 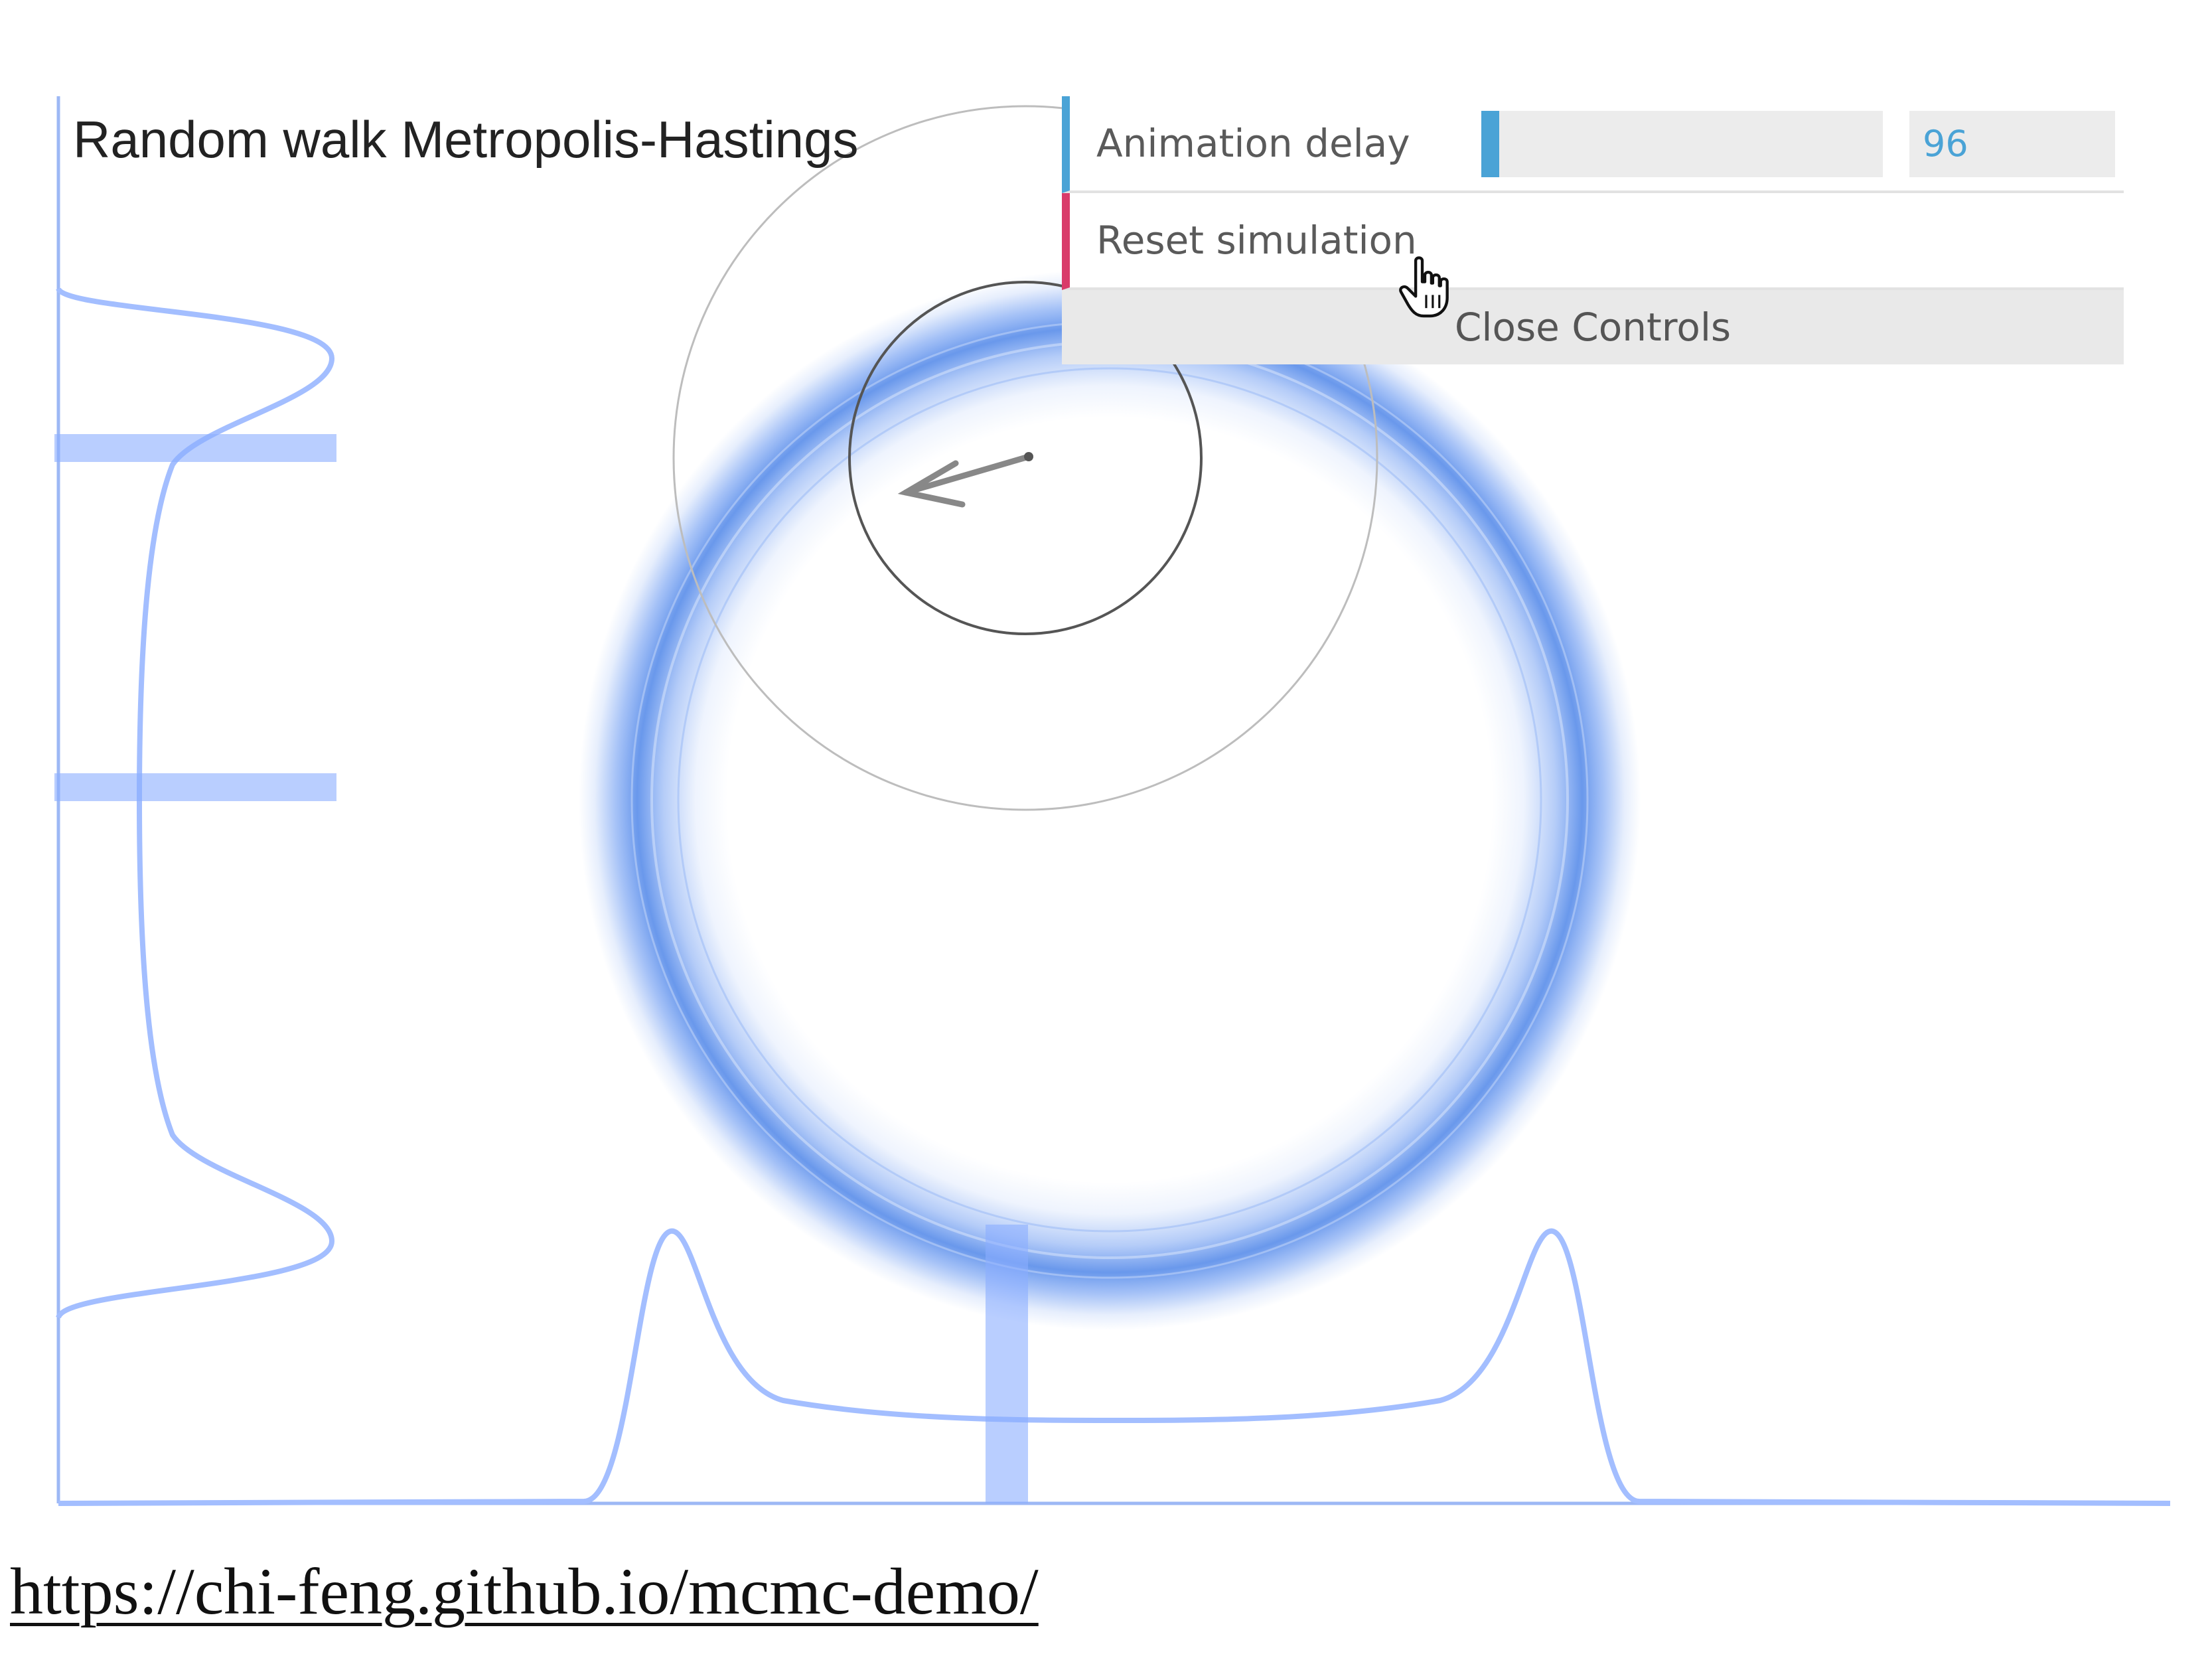 I want to click on proposal-inner-circle, so click(x=1025, y=458).